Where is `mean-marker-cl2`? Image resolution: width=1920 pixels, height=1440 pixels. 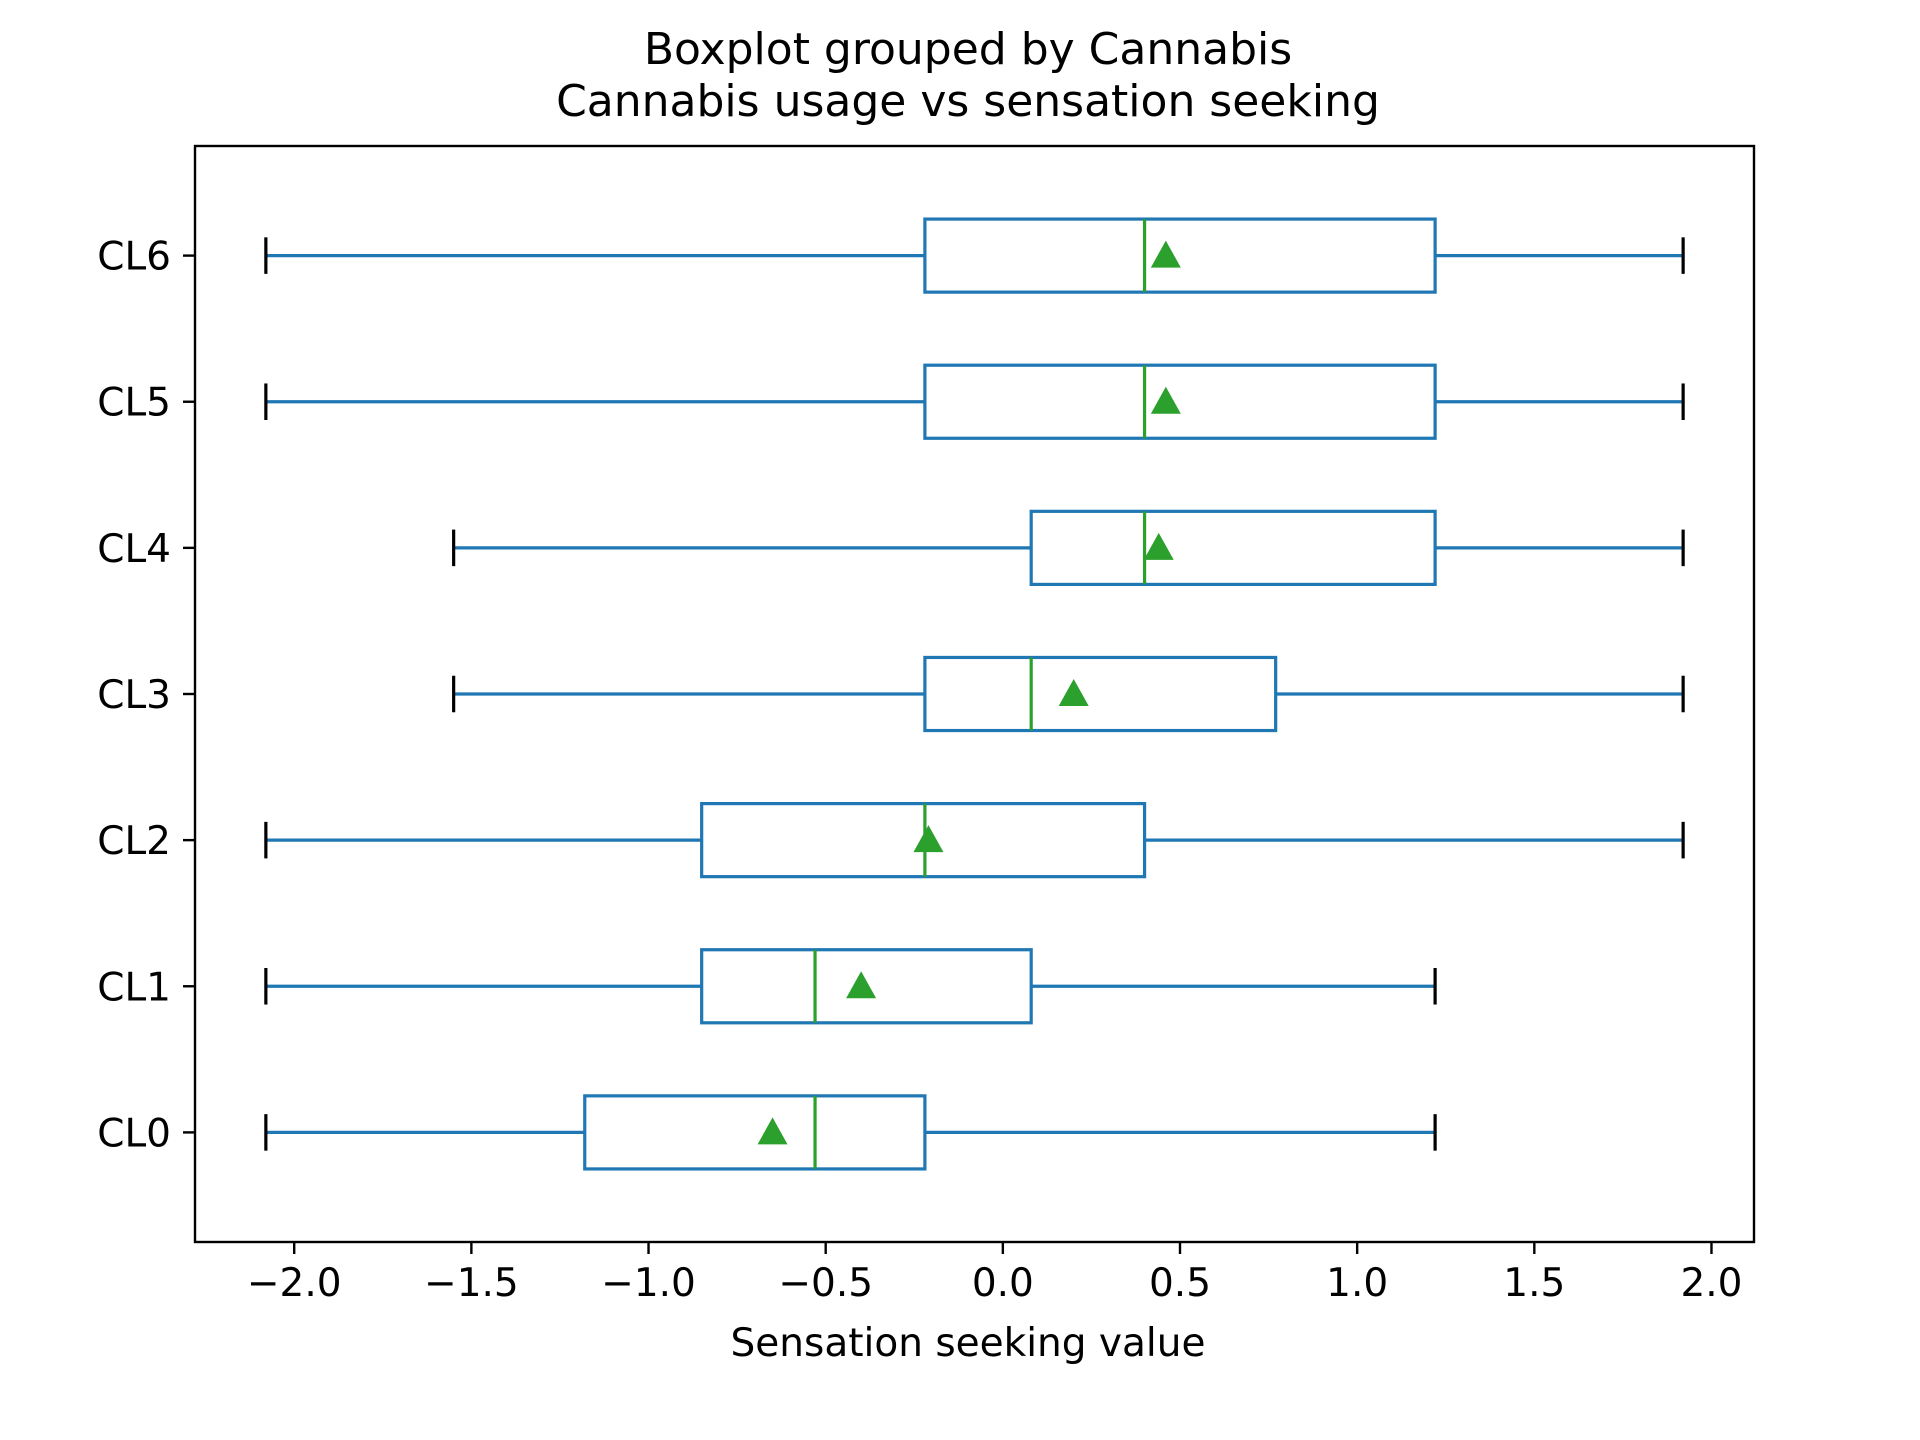
mean-marker-cl2 is located at coordinates (928, 839).